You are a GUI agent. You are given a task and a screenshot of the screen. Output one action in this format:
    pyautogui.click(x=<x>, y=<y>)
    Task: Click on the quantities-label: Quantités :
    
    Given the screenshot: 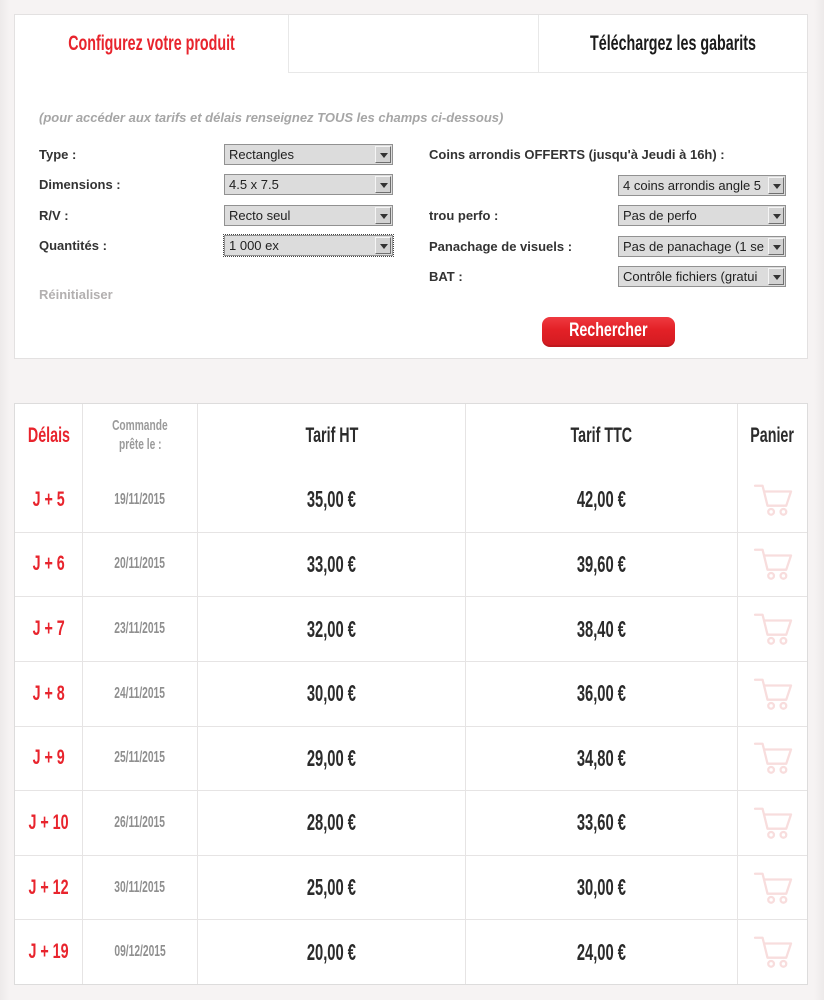 What is the action you would take?
    pyautogui.click(x=73, y=245)
    